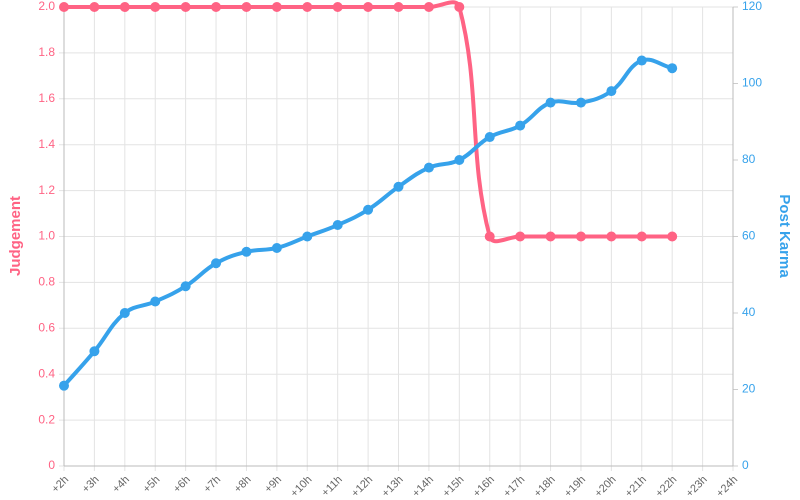  What do you see at coordinates (46, 282) in the screenshot?
I see `y-tick-label: 0.8` at bounding box center [46, 282].